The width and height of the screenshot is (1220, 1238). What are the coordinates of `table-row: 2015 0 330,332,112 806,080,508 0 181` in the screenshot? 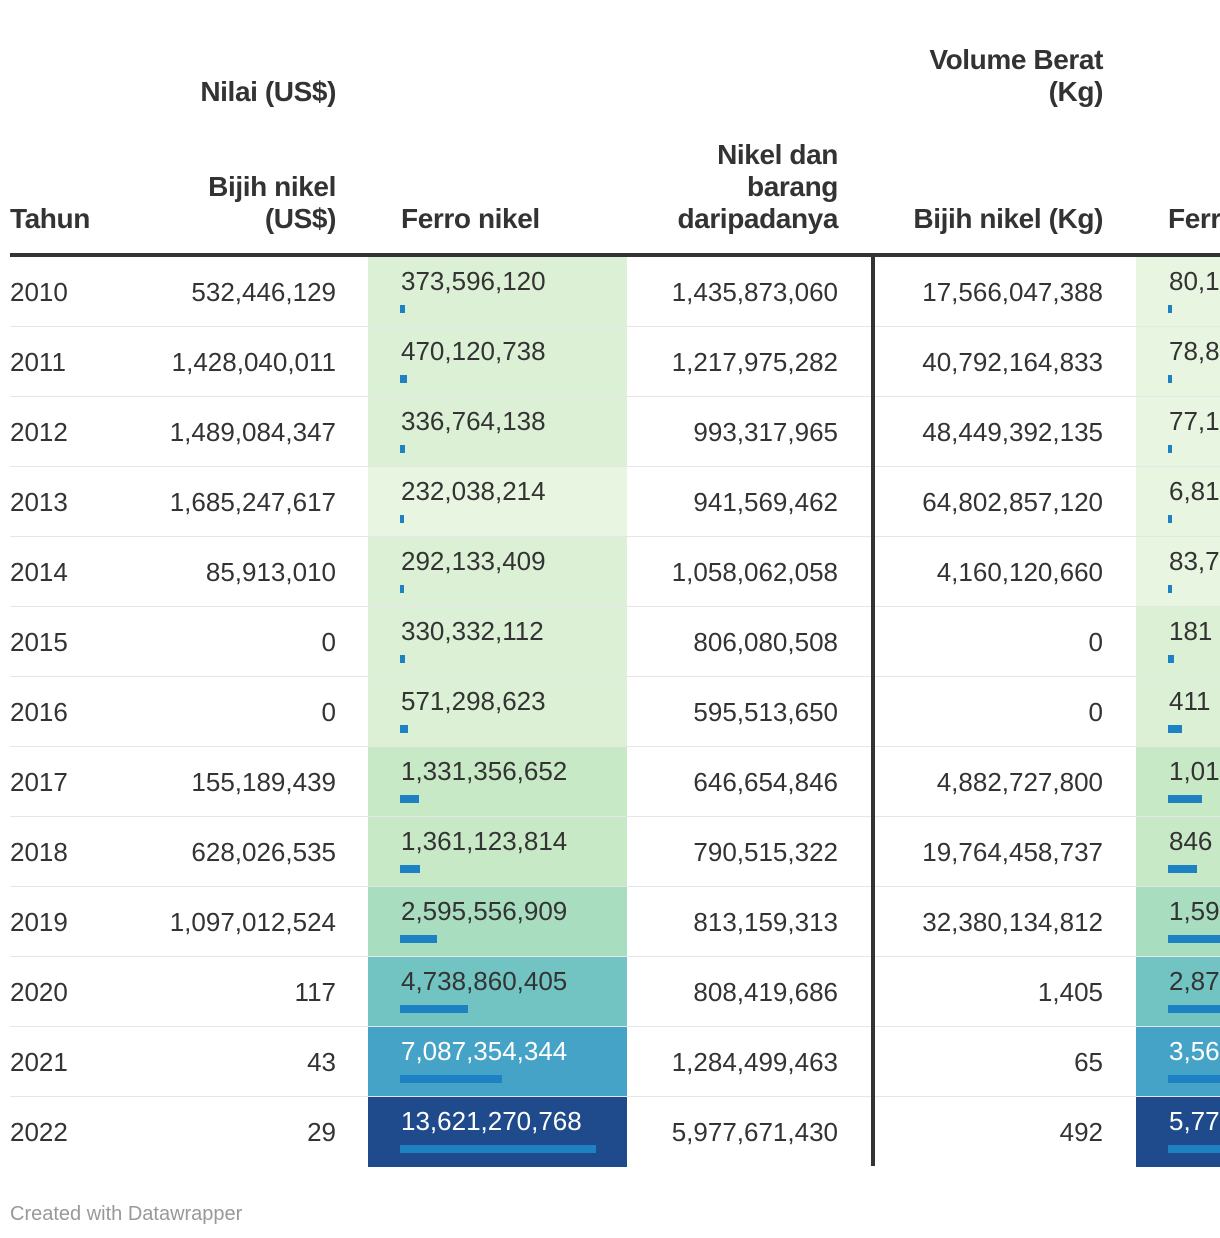 It's located at (610, 642).